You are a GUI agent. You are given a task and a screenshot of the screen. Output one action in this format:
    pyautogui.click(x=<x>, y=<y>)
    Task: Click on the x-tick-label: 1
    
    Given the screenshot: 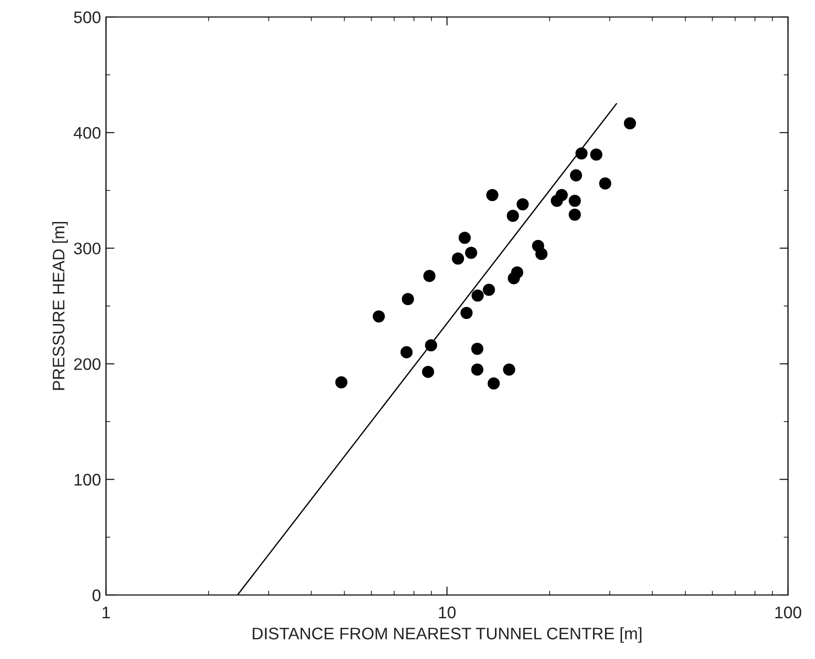 What is the action you would take?
    pyautogui.click(x=106, y=612)
    